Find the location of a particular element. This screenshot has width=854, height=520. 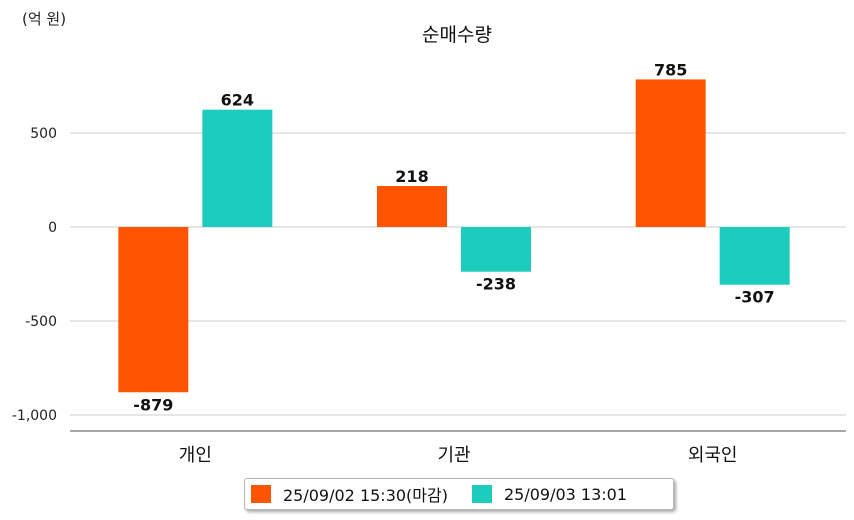

data-label: 218 is located at coordinates (411, 176).